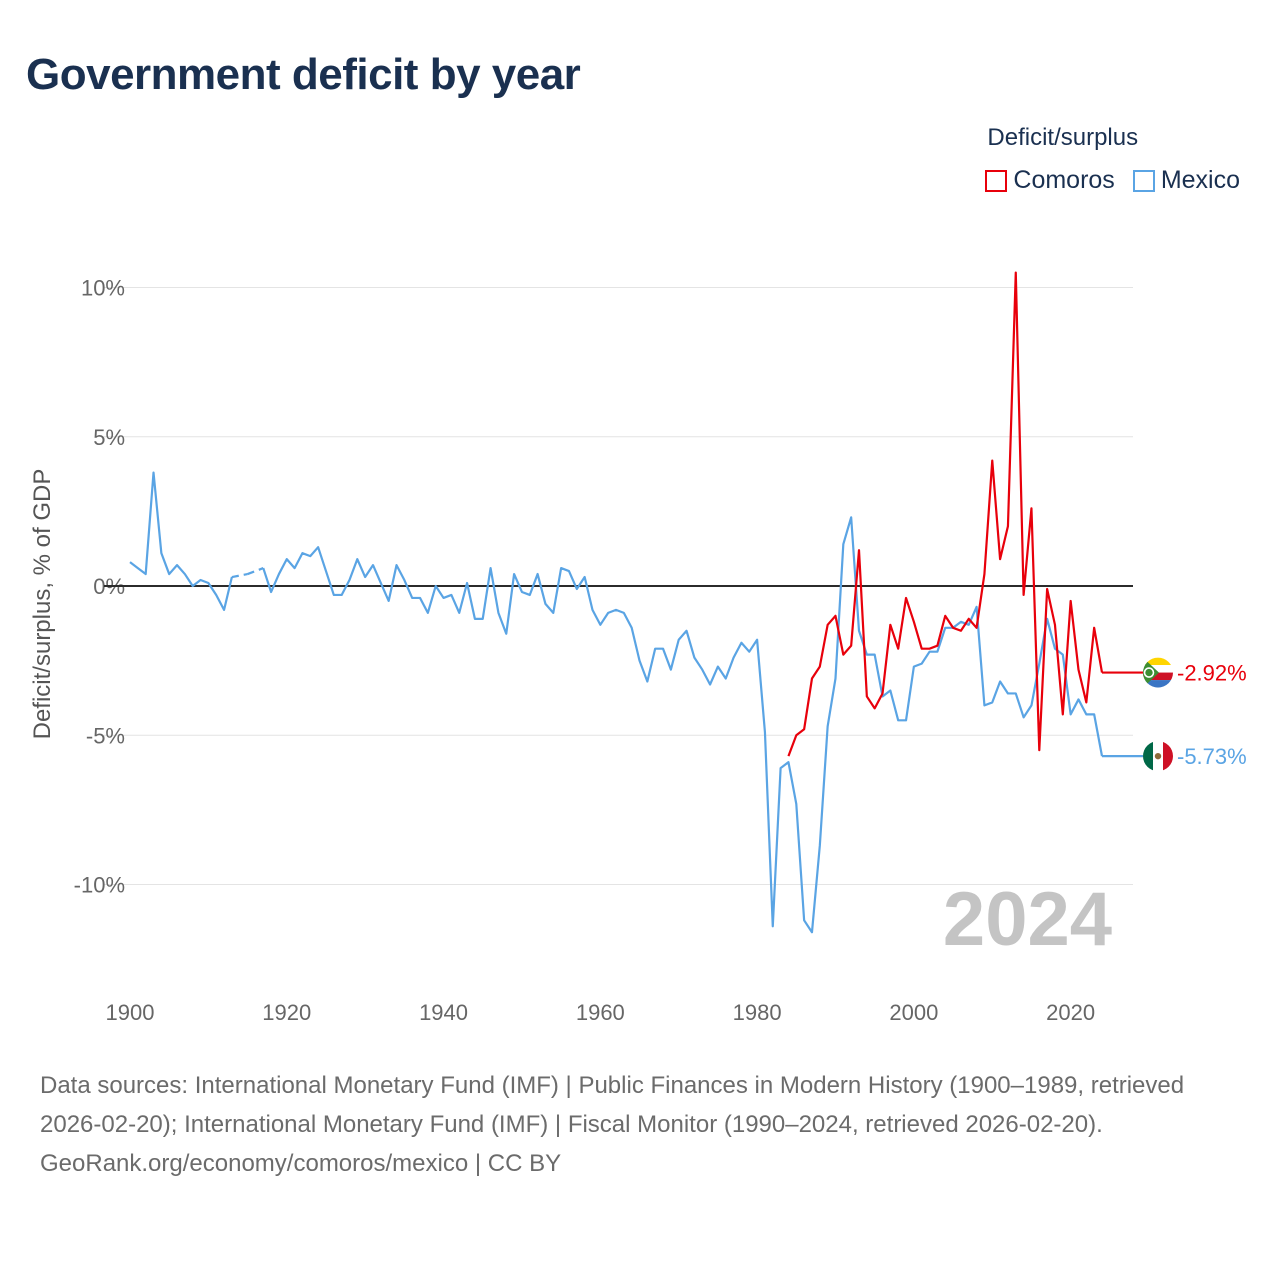 The image size is (1280, 1280). What do you see at coordinates (1143, 180) in the screenshot?
I see `legend-swatch-mexico` at bounding box center [1143, 180].